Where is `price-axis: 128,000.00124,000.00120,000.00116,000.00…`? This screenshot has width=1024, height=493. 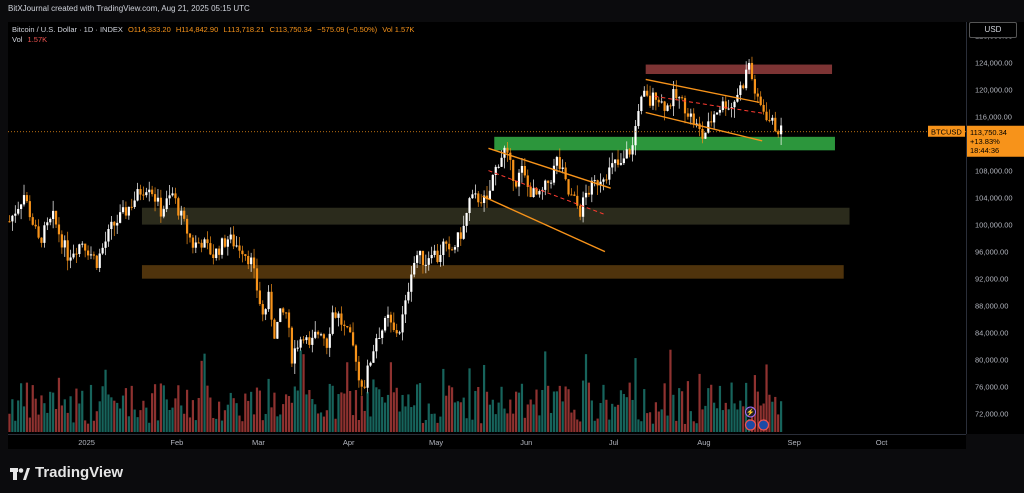 price-axis: 128,000.00124,000.00120,000.00116,000.00… is located at coordinates (995, 228).